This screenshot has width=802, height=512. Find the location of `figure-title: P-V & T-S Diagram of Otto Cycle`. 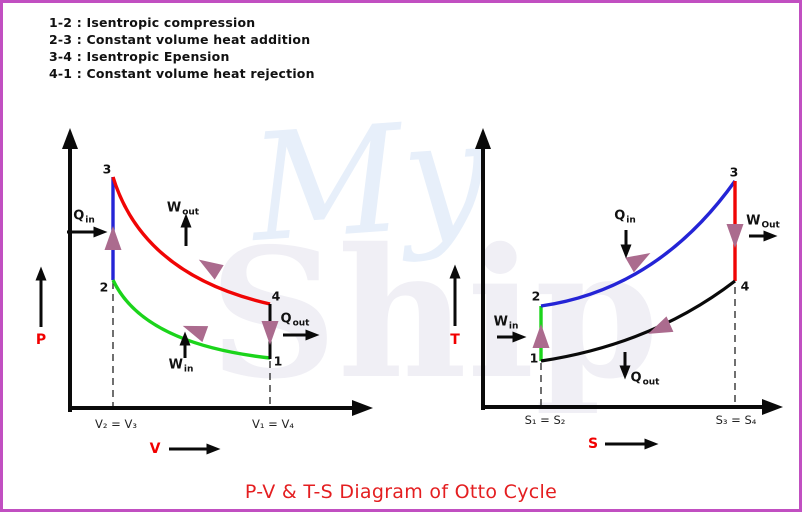

figure-title: P-V & T-S Diagram of Otto Cycle is located at coordinates (401, 492).